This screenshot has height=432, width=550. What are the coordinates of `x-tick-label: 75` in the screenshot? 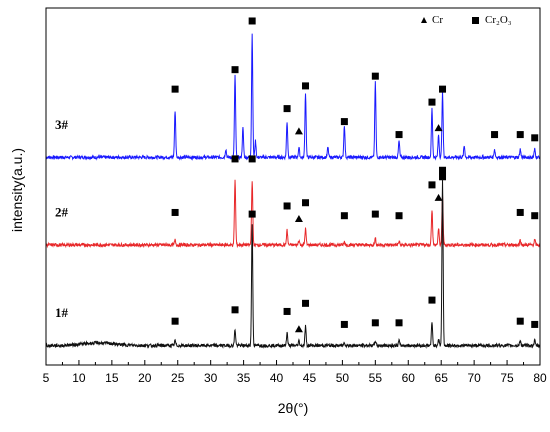 It's located at (507, 378).